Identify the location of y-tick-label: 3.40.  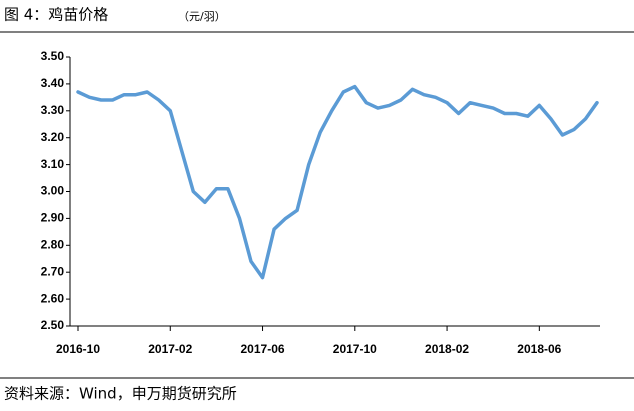
(53, 83).